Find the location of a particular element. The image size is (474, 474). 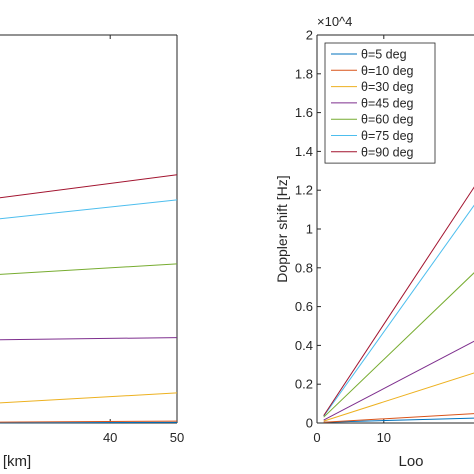

x-tick-label: 0 is located at coordinates (316, 437).